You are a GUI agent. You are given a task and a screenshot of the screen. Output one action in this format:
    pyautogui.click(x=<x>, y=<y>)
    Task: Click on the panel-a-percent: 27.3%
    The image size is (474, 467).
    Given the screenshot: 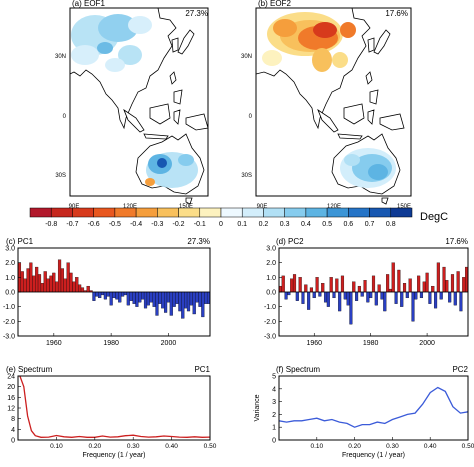 What is the action you would take?
    pyautogui.click(x=196, y=13)
    